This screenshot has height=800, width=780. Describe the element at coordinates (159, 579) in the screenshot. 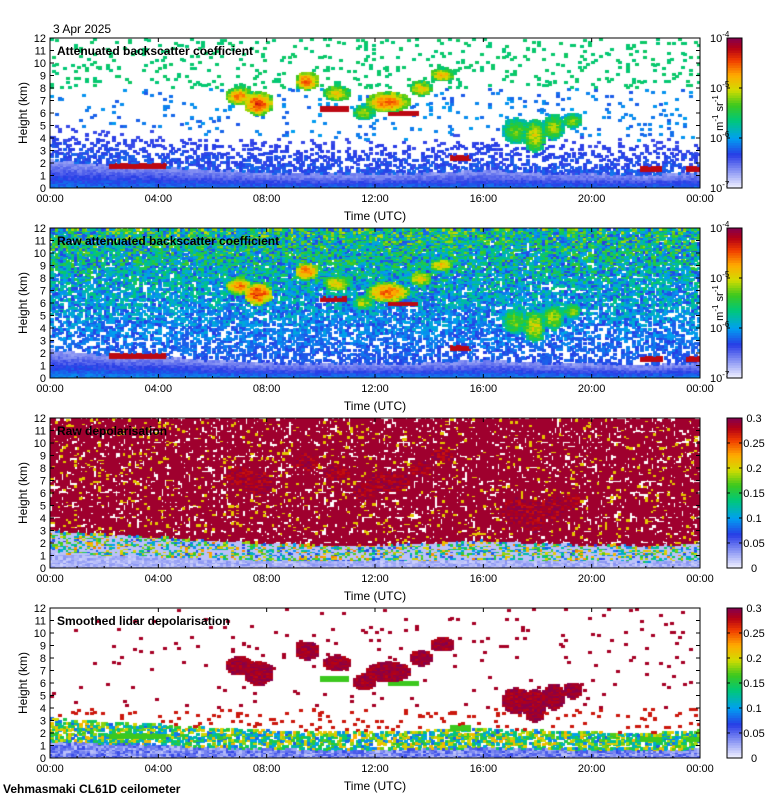

I see `x-tick-label: 04:00` at that location.